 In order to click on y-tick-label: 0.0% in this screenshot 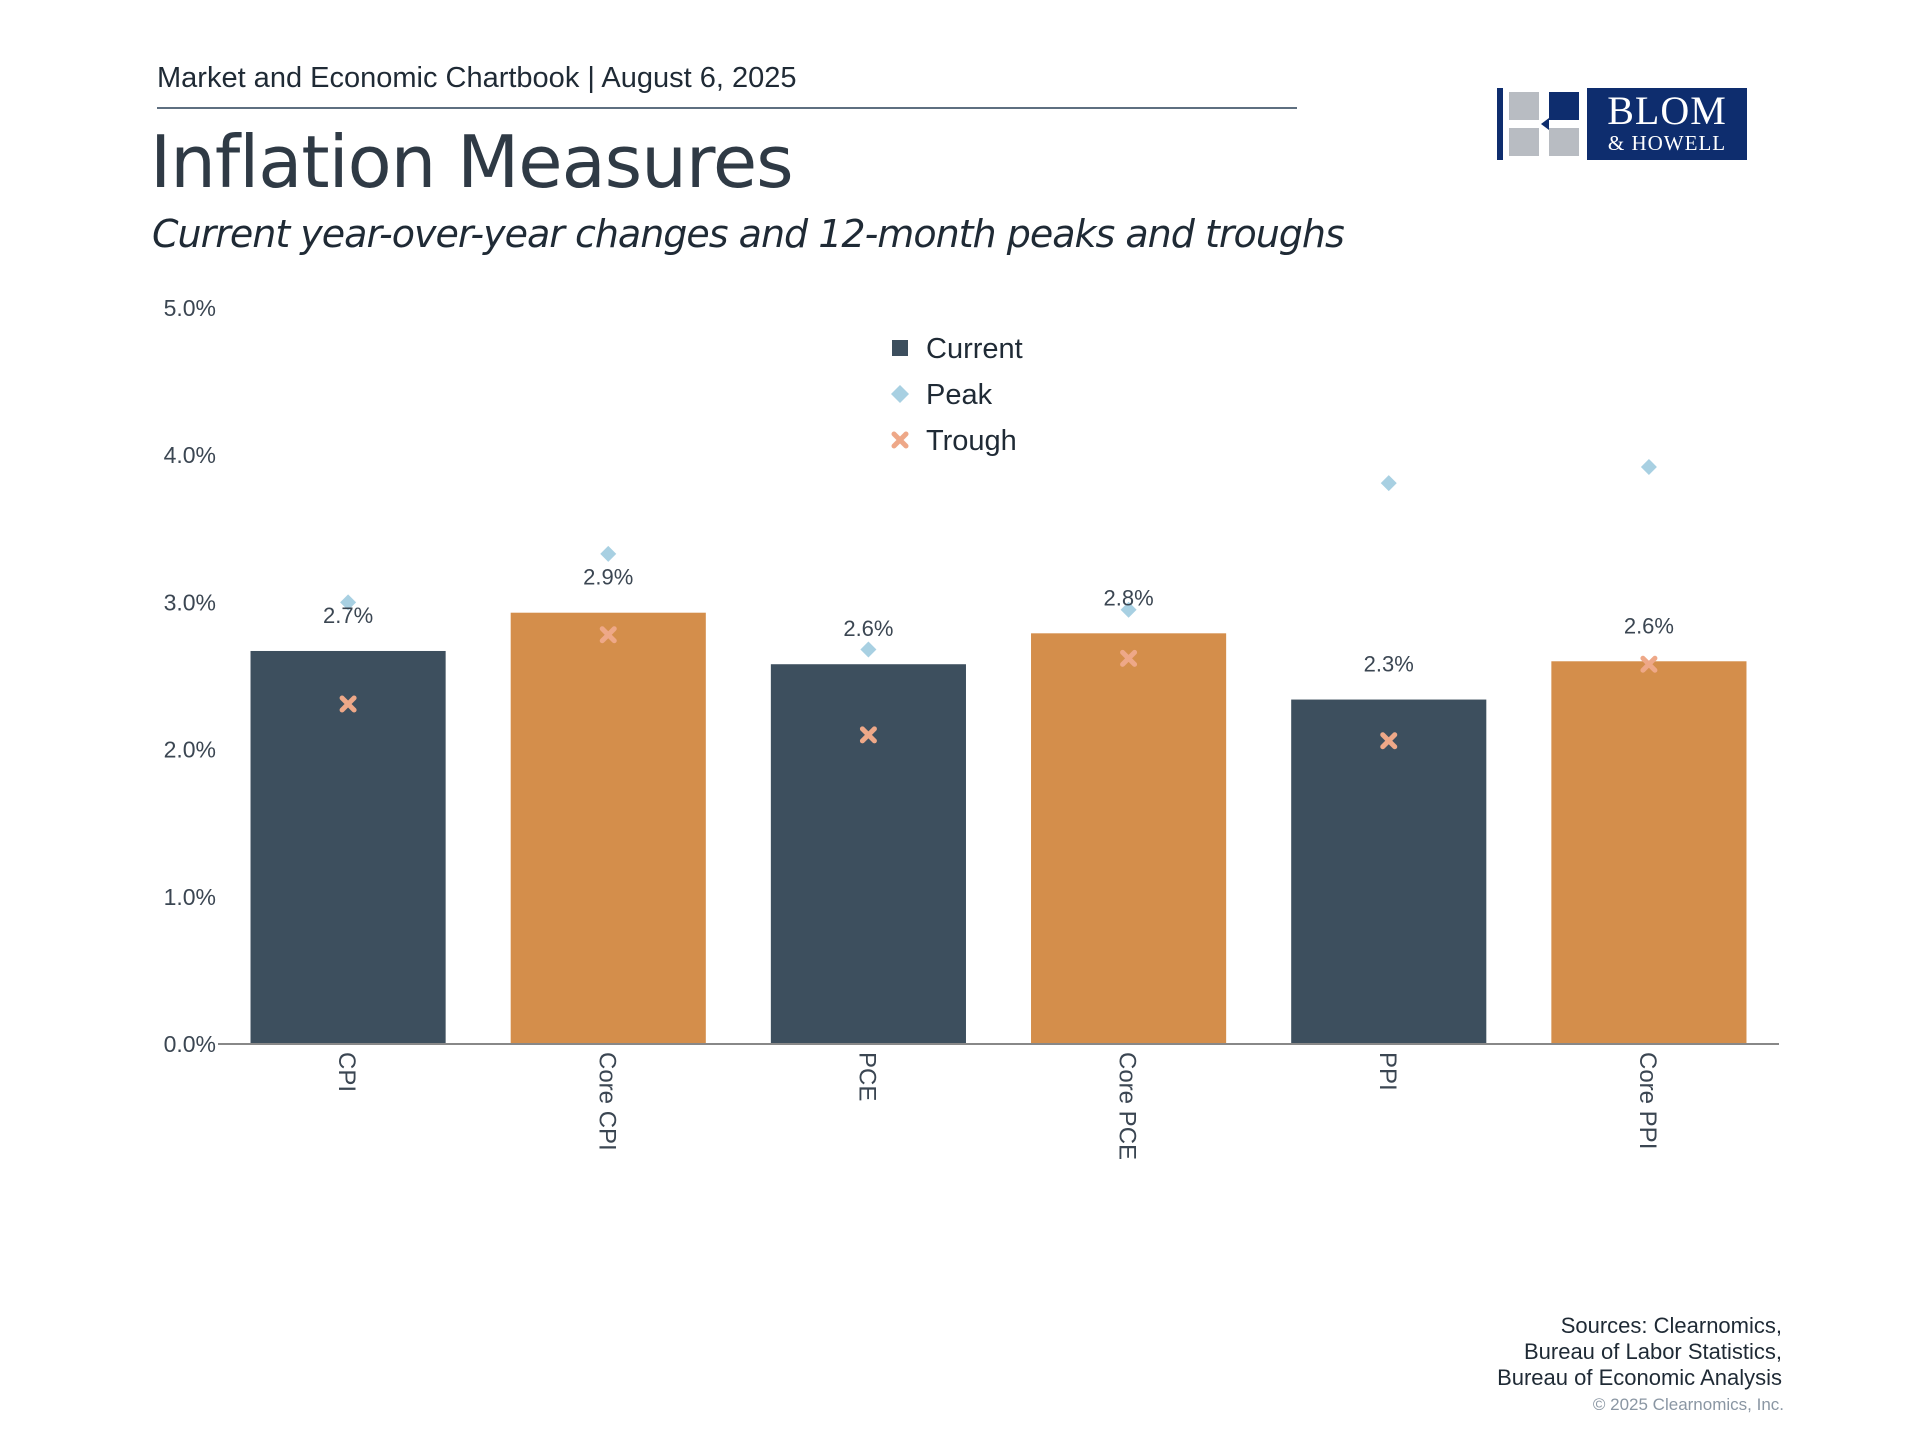, I will do `click(190, 1044)`.